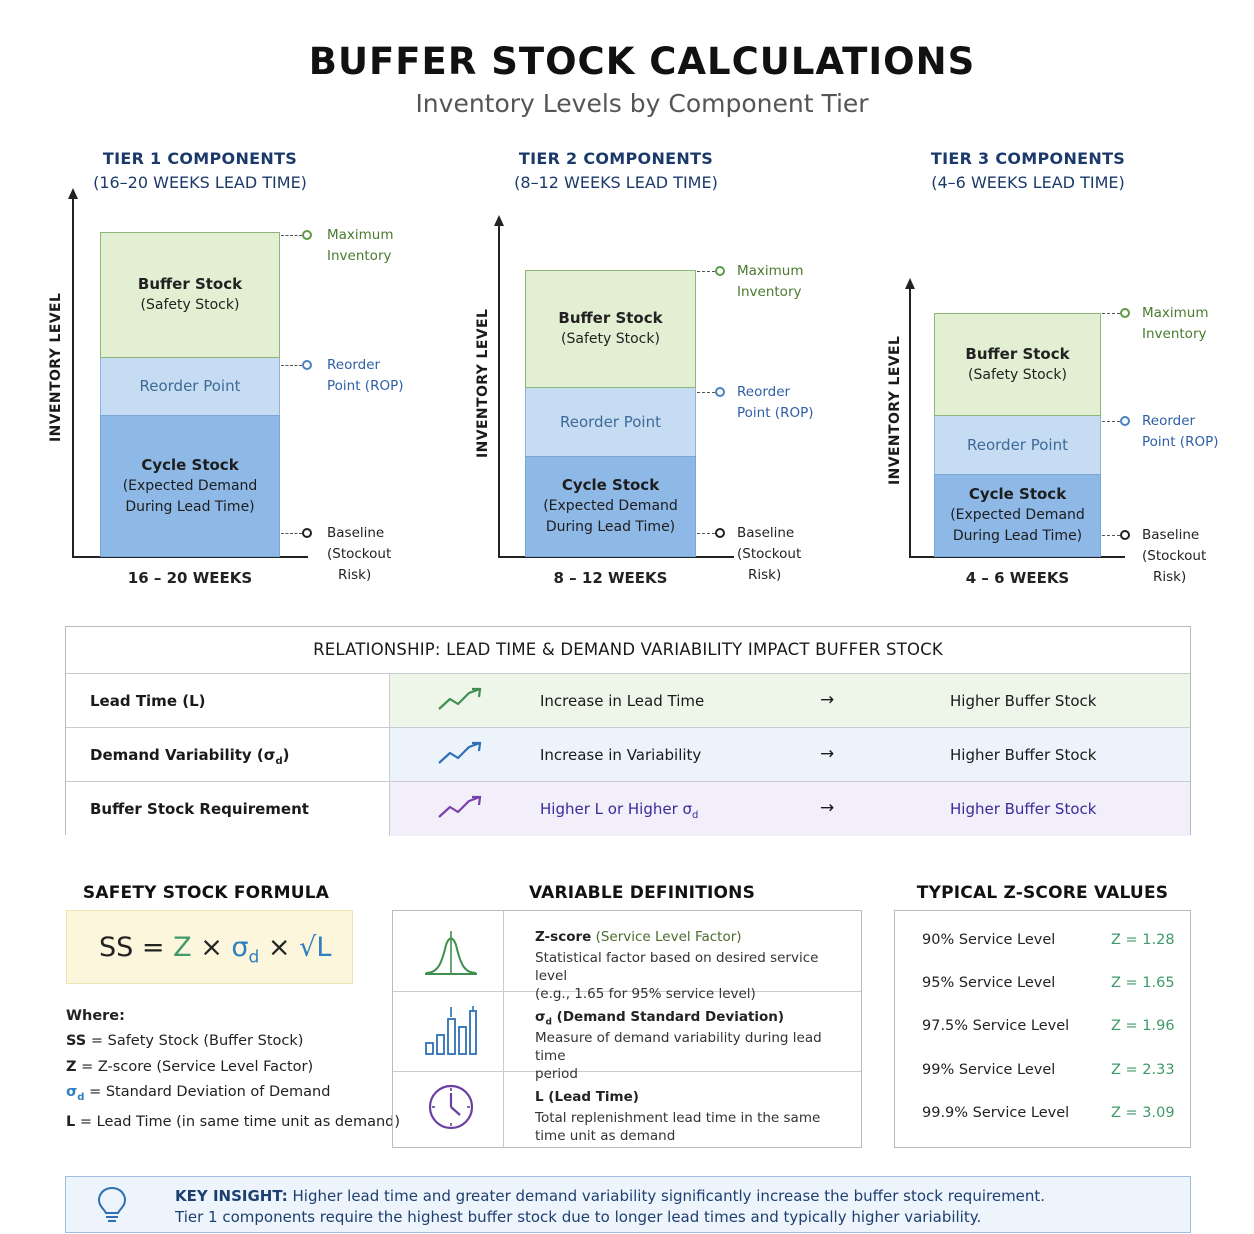 The height and width of the screenshot is (1234, 1254). Describe the element at coordinates (605, 1136) in the screenshot. I see `desc-line: time unit as demand` at that location.